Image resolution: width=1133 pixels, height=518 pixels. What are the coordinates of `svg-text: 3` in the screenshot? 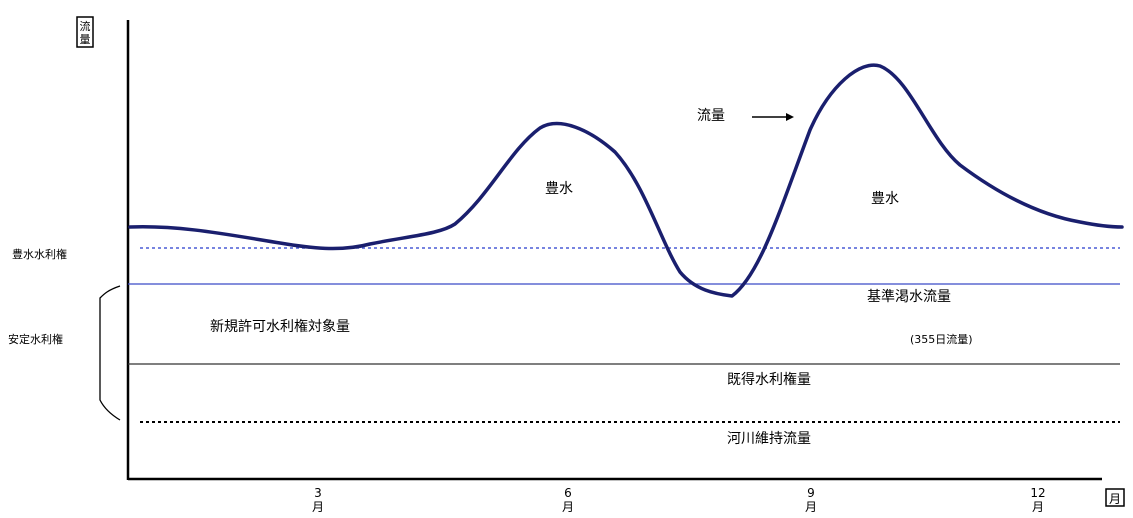 It's located at (318, 493).